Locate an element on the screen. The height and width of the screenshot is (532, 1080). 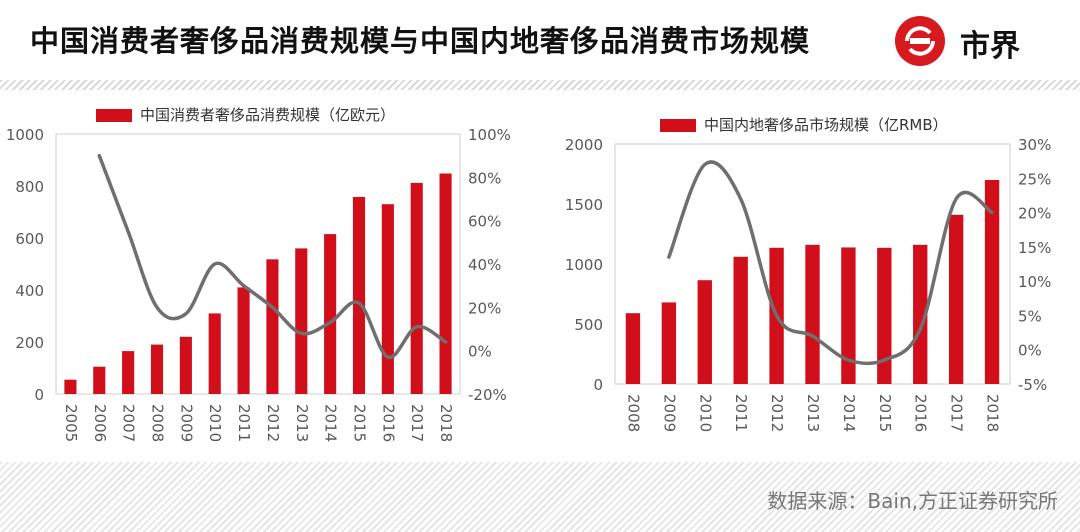
y2-tick-label: 10% is located at coordinates (1034, 282).